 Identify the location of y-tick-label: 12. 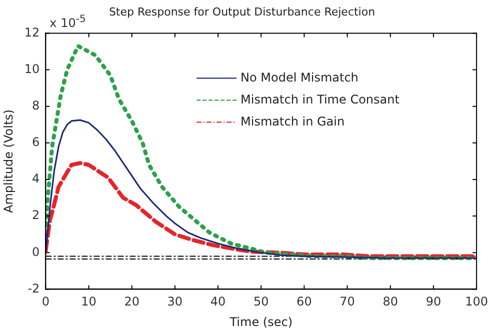
(32, 32).